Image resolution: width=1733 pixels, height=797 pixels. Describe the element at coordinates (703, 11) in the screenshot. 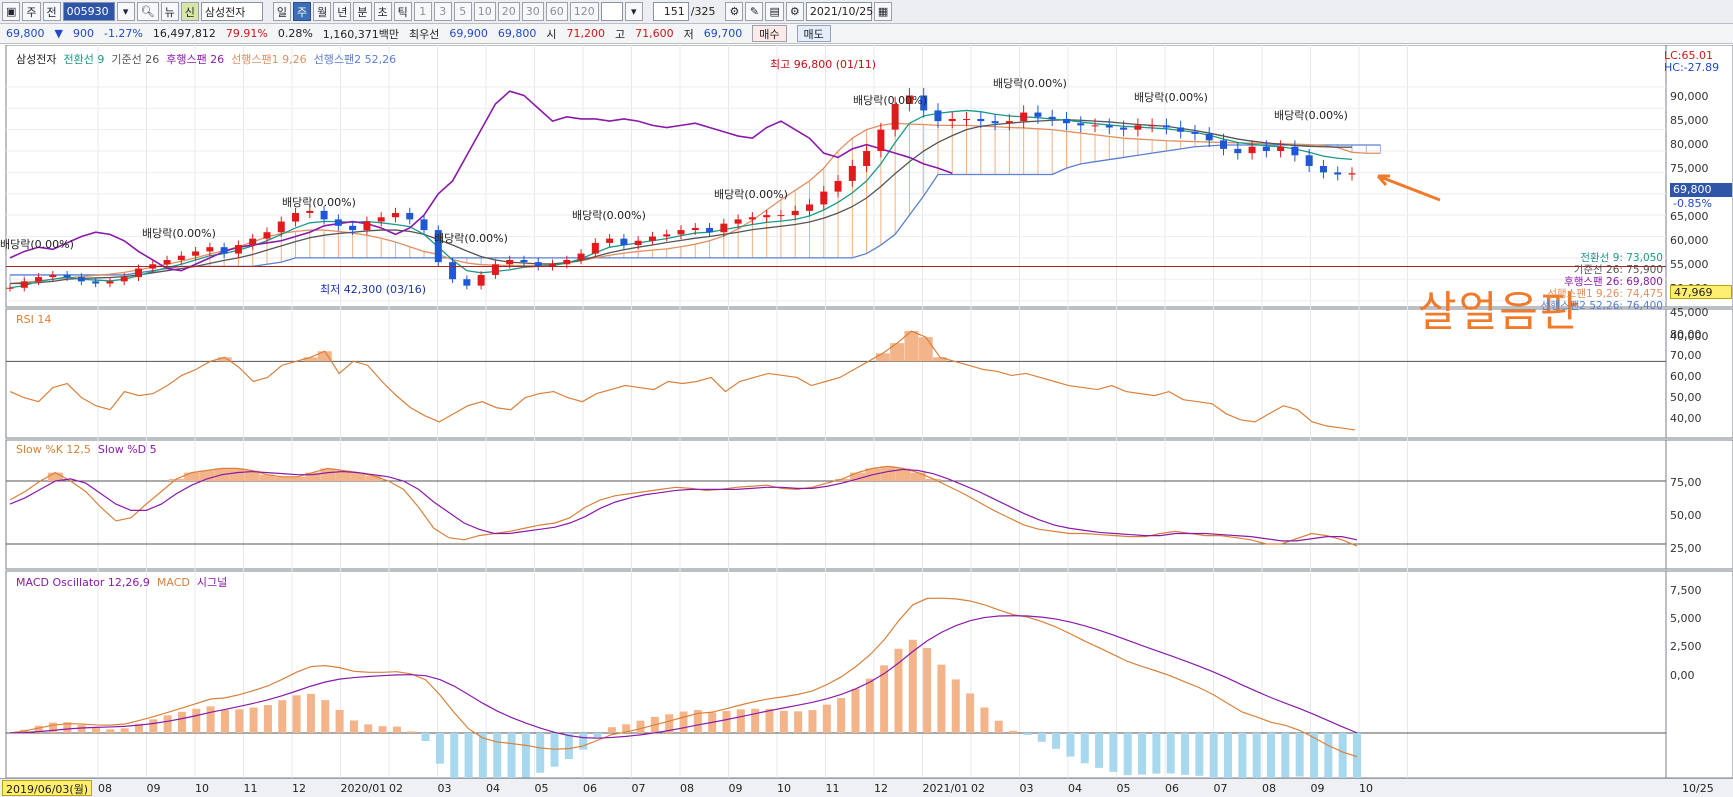

I see `total-count: /325` at that location.